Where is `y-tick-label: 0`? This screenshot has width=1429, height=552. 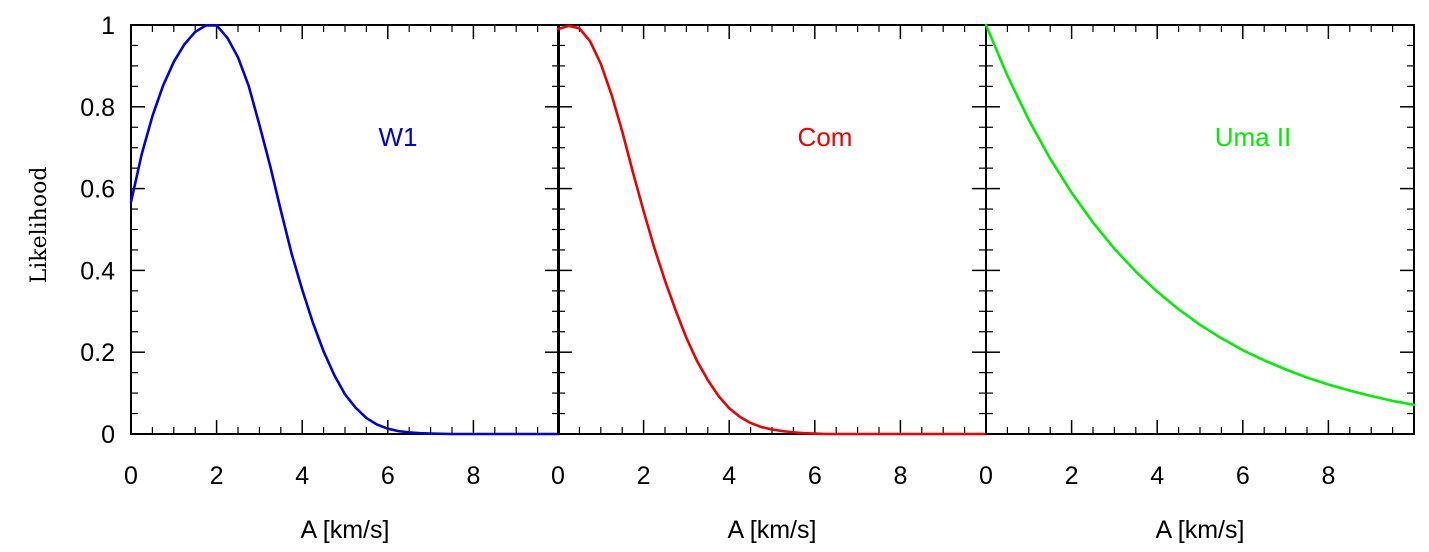 y-tick-label: 0 is located at coordinates (108, 435).